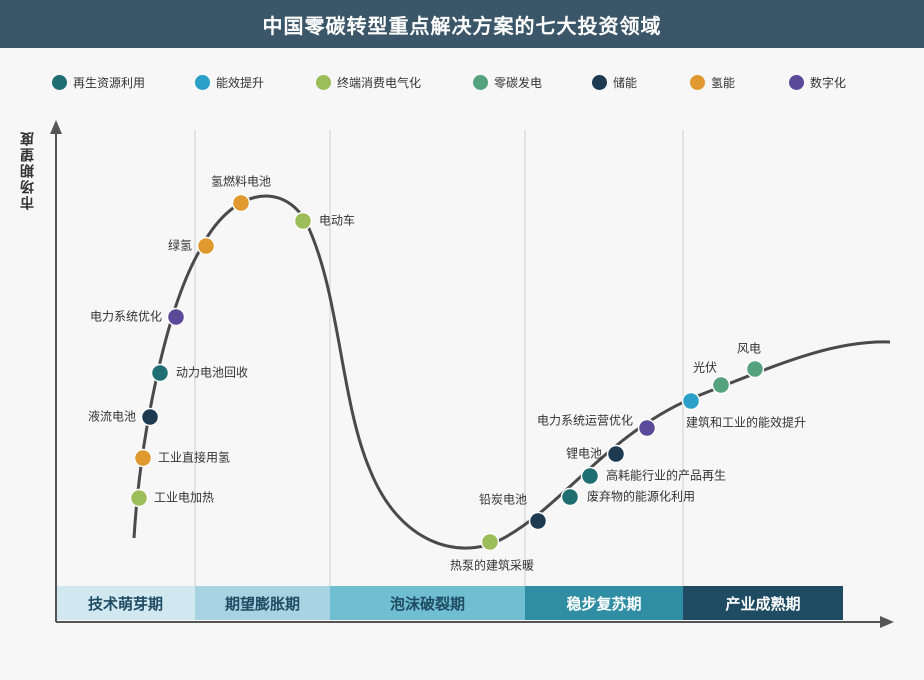  Describe the element at coordinates (241, 181) in the screenshot. I see `data-point-label: 氢燃料电池` at that location.